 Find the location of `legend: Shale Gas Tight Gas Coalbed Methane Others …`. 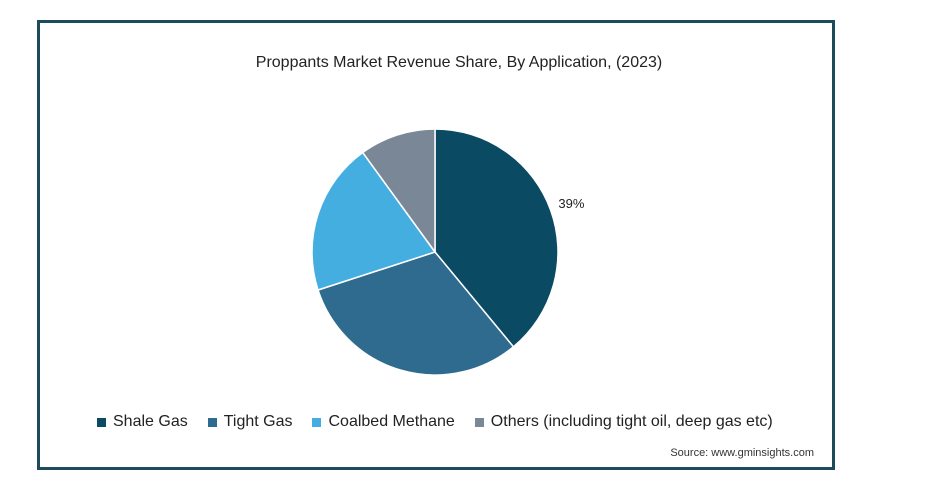

legend: Shale Gas Tight Gas Coalbed Methane Others … is located at coordinates (435, 422).